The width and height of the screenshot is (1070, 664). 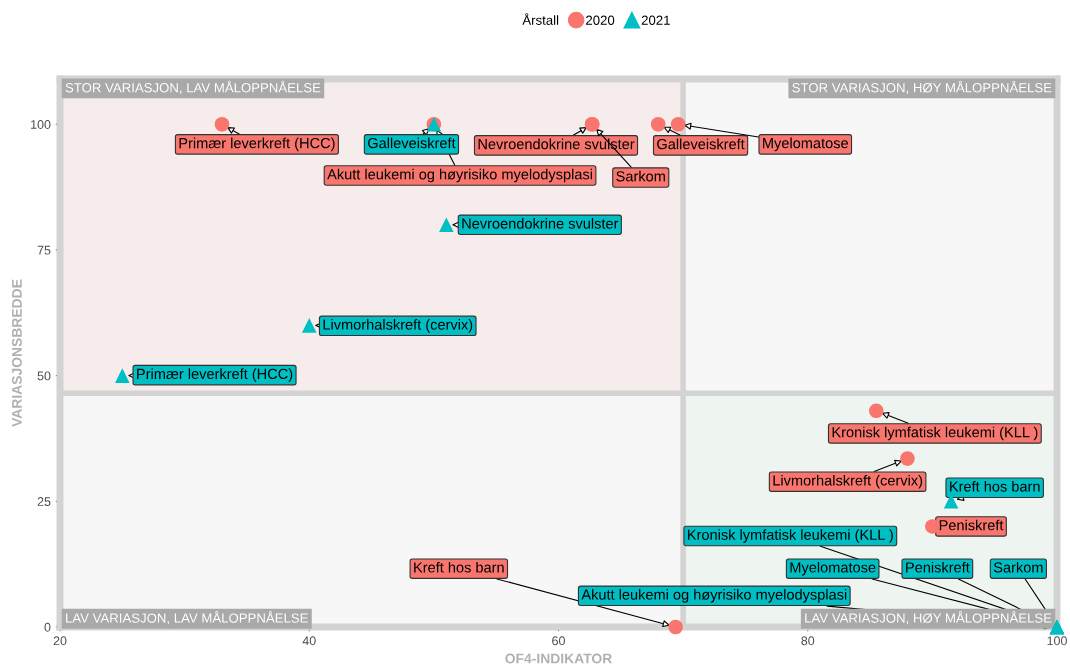 What do you see at coordinates (558, 641) in the screenshot?
I see `x-tick-label: 60` at bounding box center [558, 641].